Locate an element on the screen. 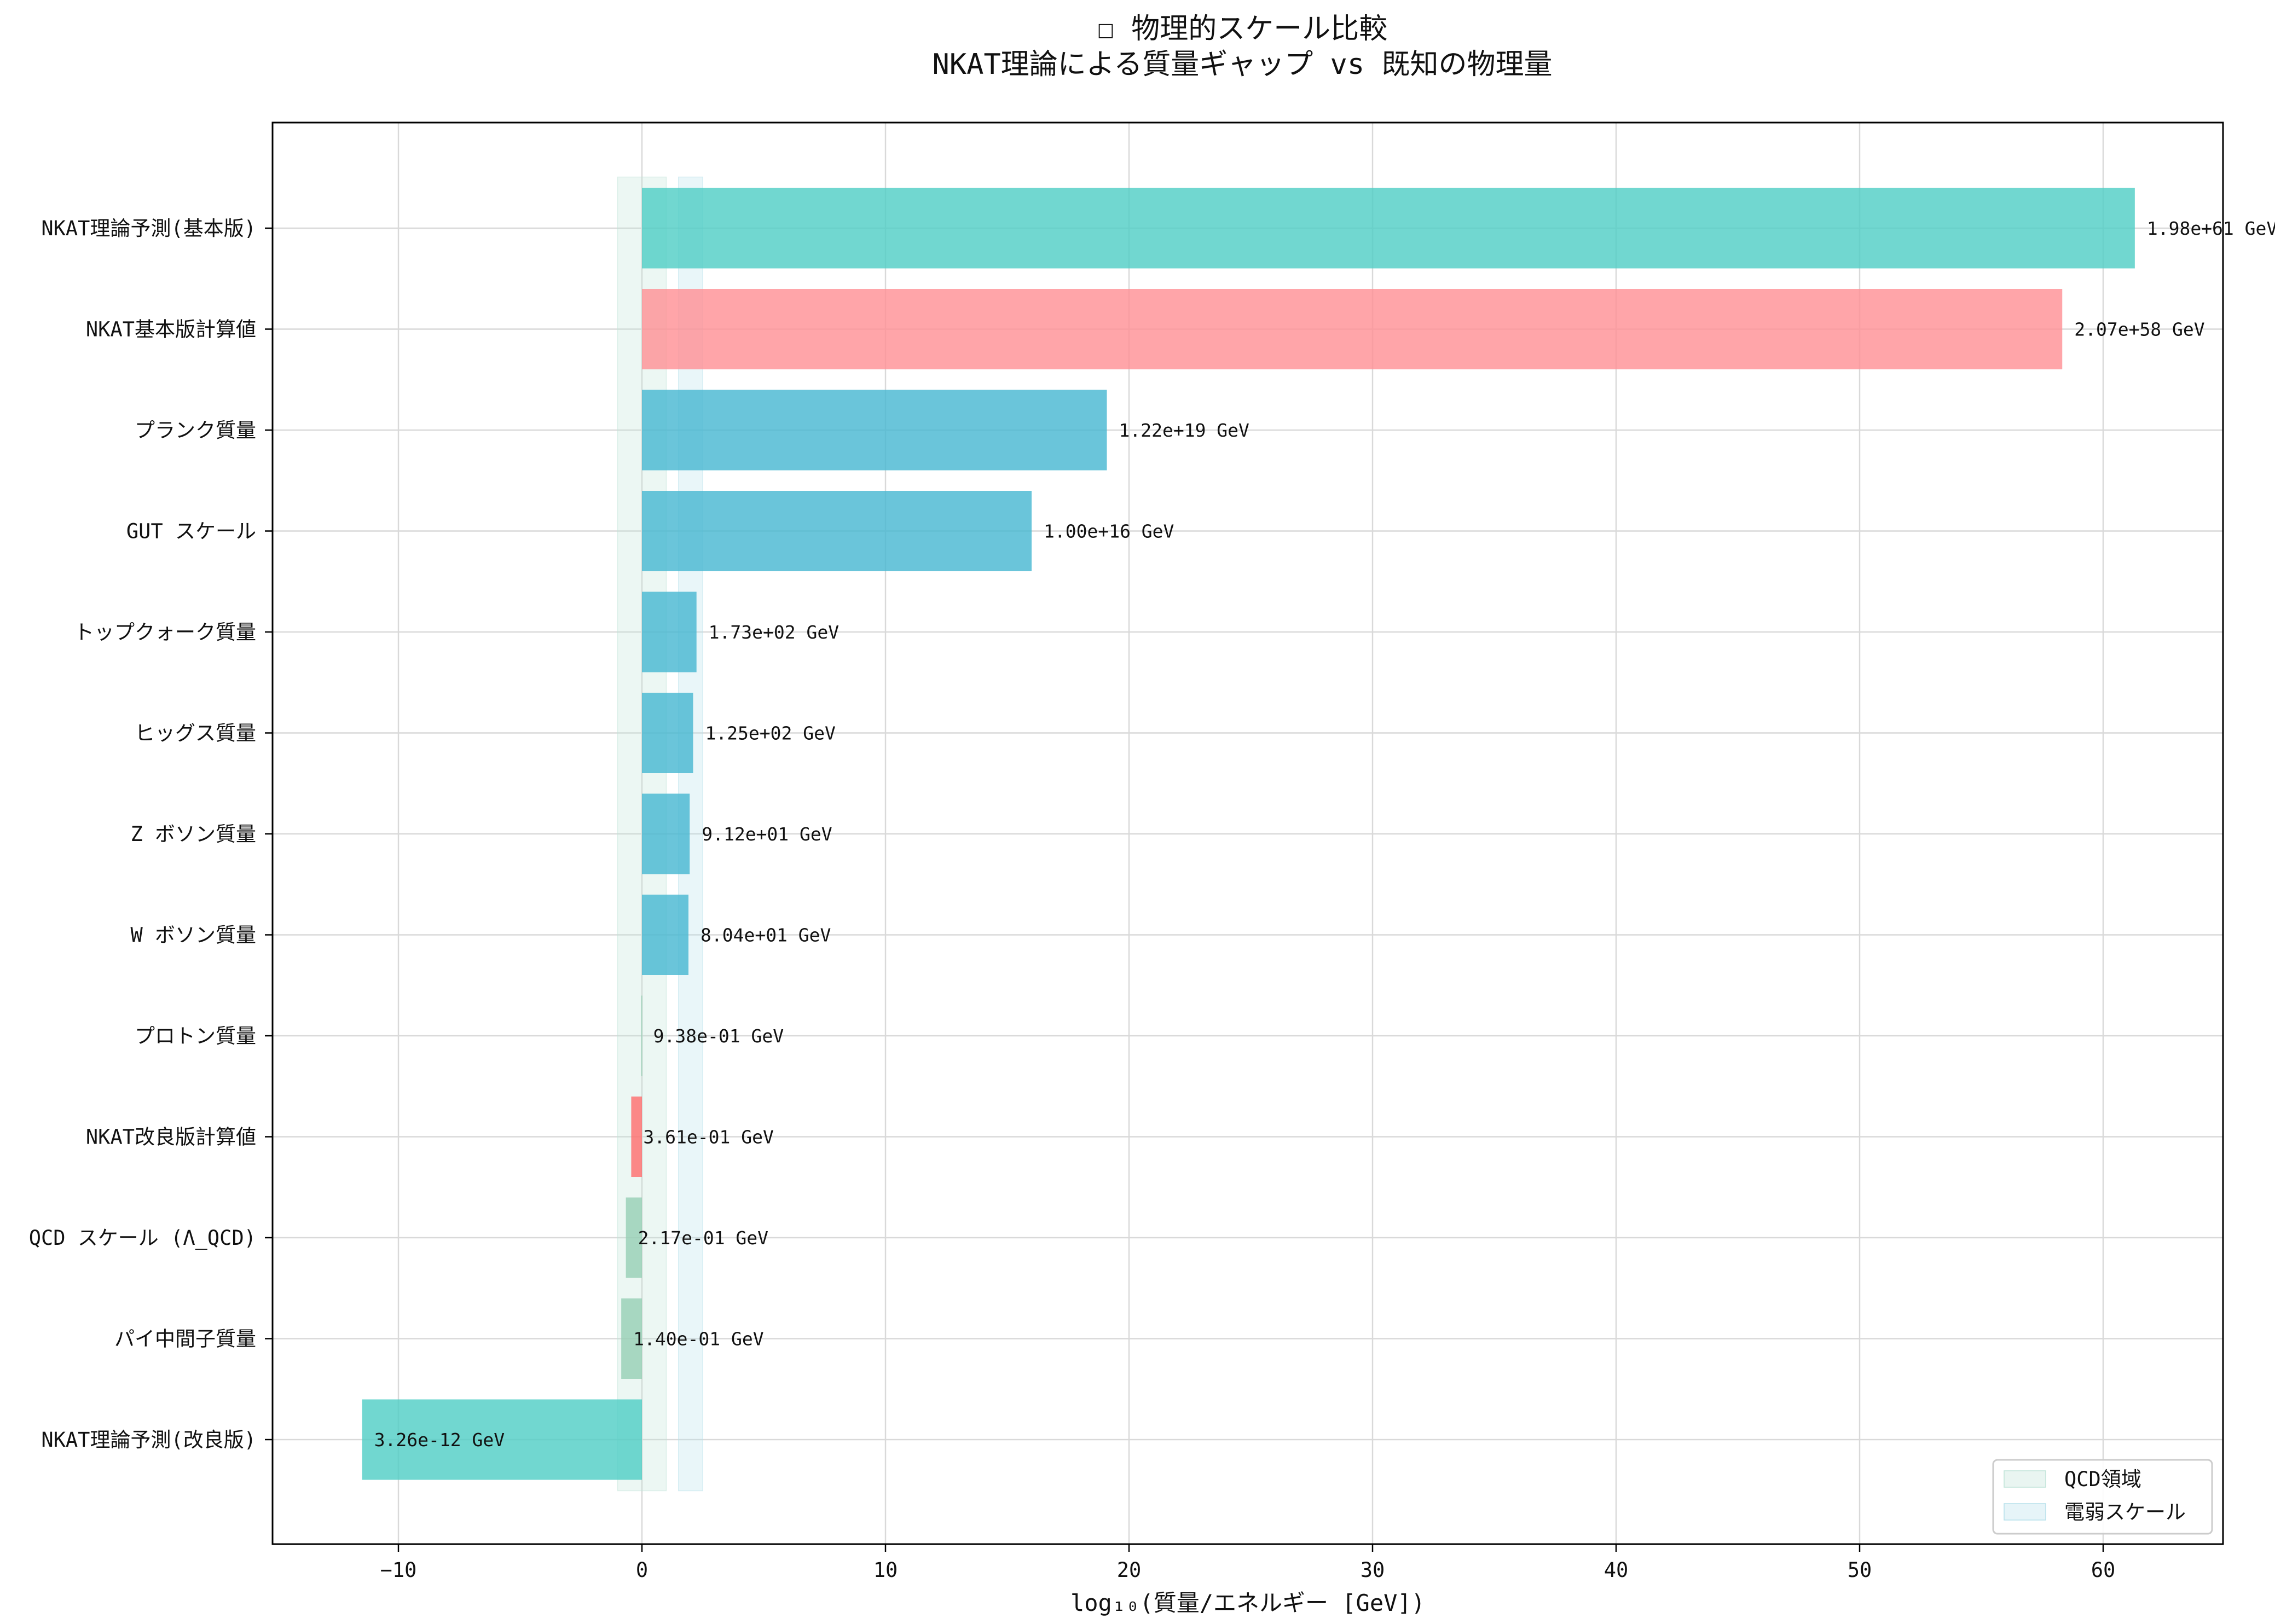 The width and height of the screenshot is (2275, 1624). value-label-11: 1.40e-01 GeV is located at coordinates (698, 1339).